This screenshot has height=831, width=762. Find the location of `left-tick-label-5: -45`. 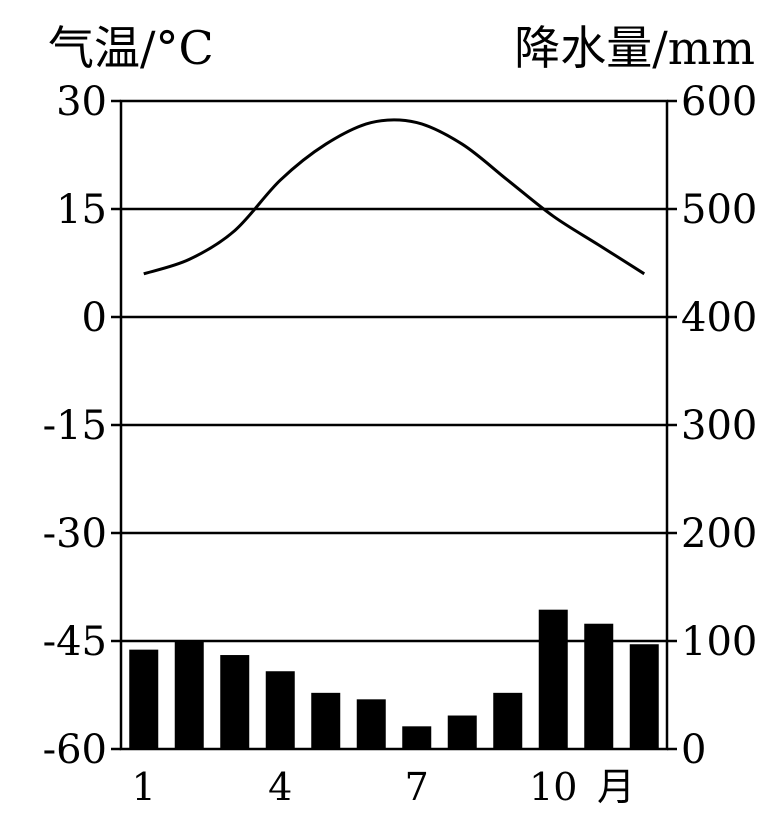

left-tick-label-5: -45 is located at coordinates (75, 642).